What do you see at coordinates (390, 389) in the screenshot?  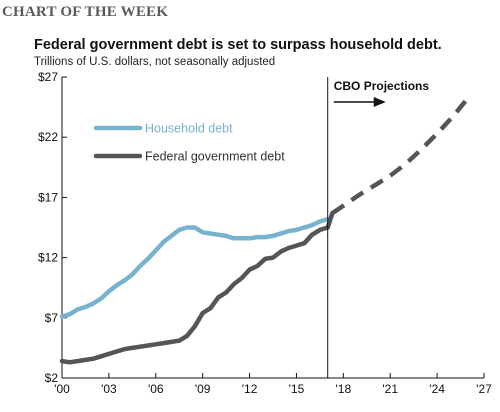 I see `x-tick-label: '21` at bounding box center [390, 389].